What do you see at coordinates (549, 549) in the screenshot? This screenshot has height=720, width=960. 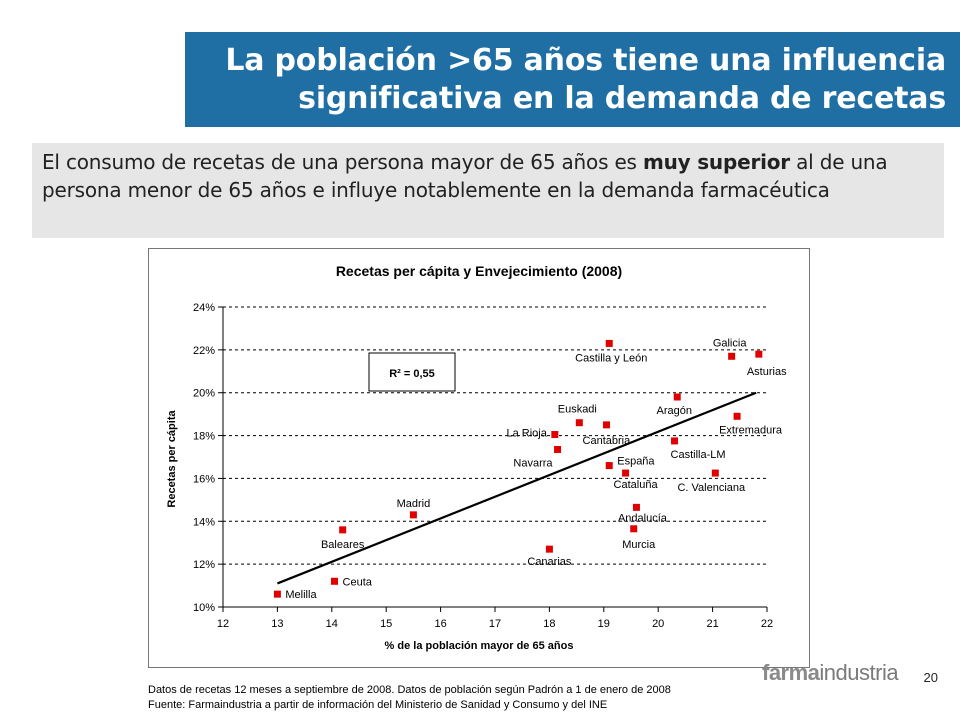 I see `data-point-canarias` at bounding box center [549, 549].